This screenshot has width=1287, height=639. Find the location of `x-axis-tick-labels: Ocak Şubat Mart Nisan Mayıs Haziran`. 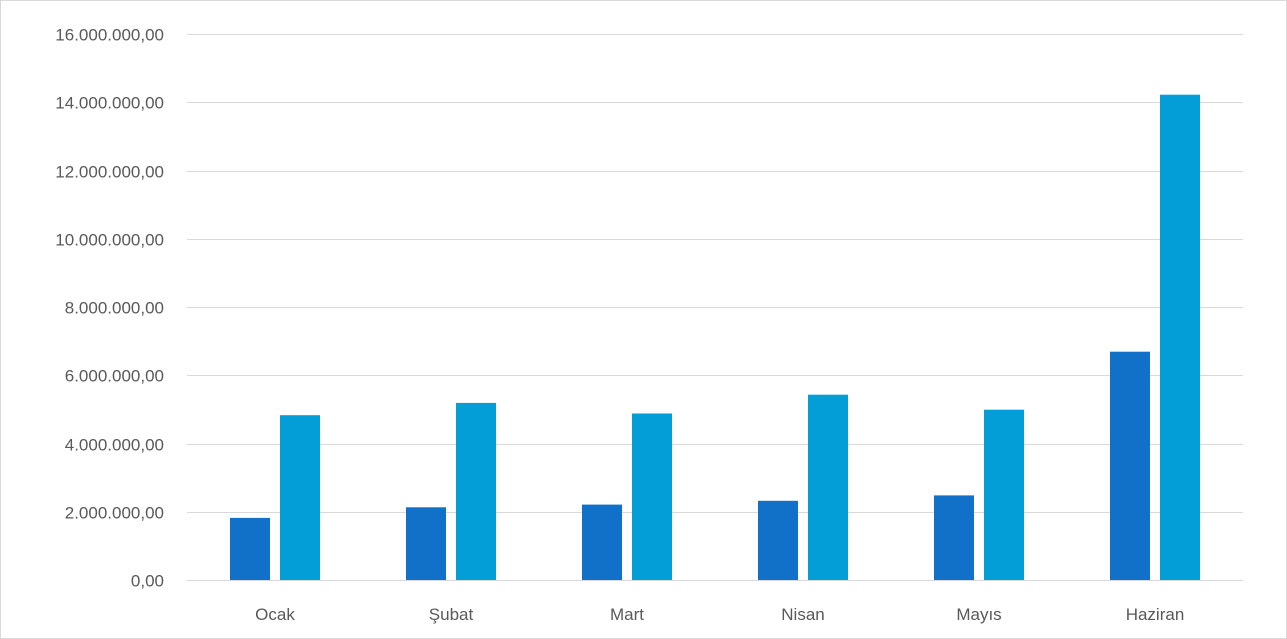

x-axis-tick-labels: Ocak Şubat Mart Nisan Mayıs Haziran is located at coordinates (719, 614).